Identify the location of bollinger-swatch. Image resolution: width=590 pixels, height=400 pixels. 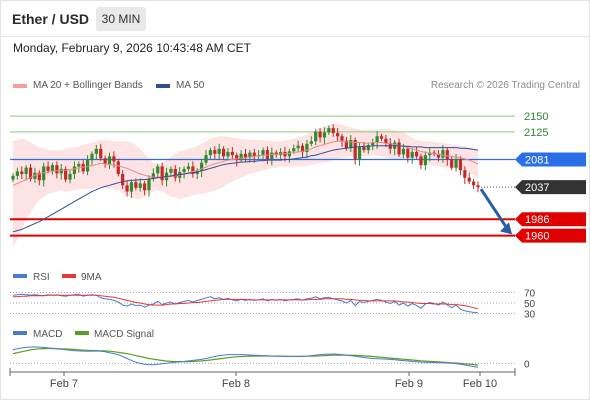
(20, 85).